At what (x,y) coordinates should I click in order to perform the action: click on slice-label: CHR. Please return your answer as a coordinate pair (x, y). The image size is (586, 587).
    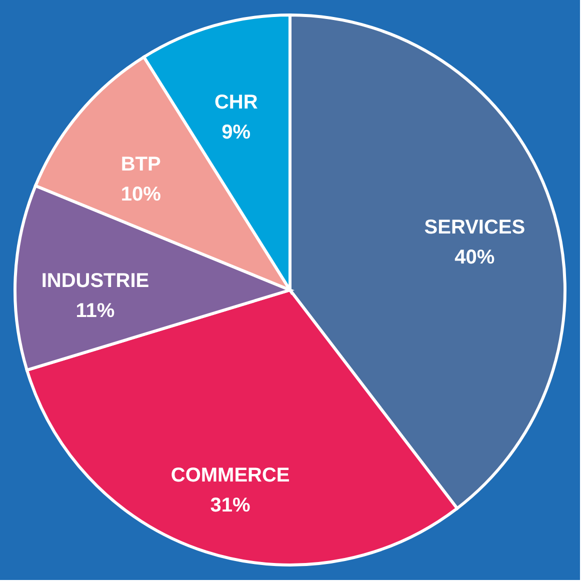
    Looking at the image, I should click on (236, 103).